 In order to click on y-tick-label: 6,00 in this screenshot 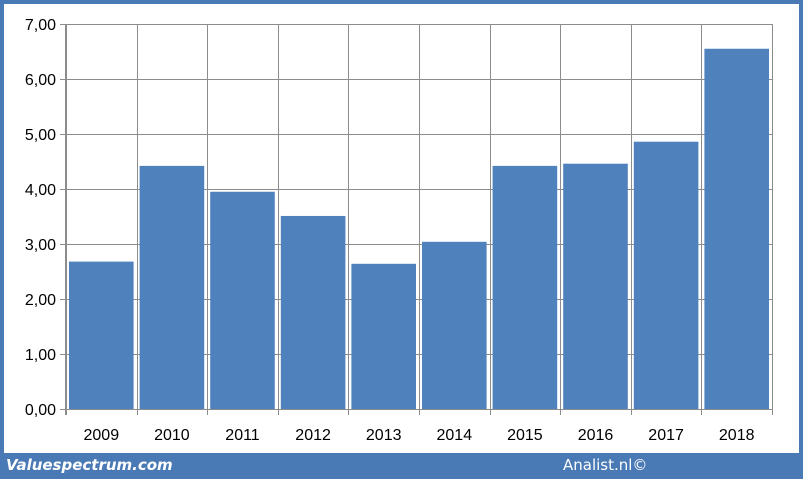, I will do `click(40, 80)`.